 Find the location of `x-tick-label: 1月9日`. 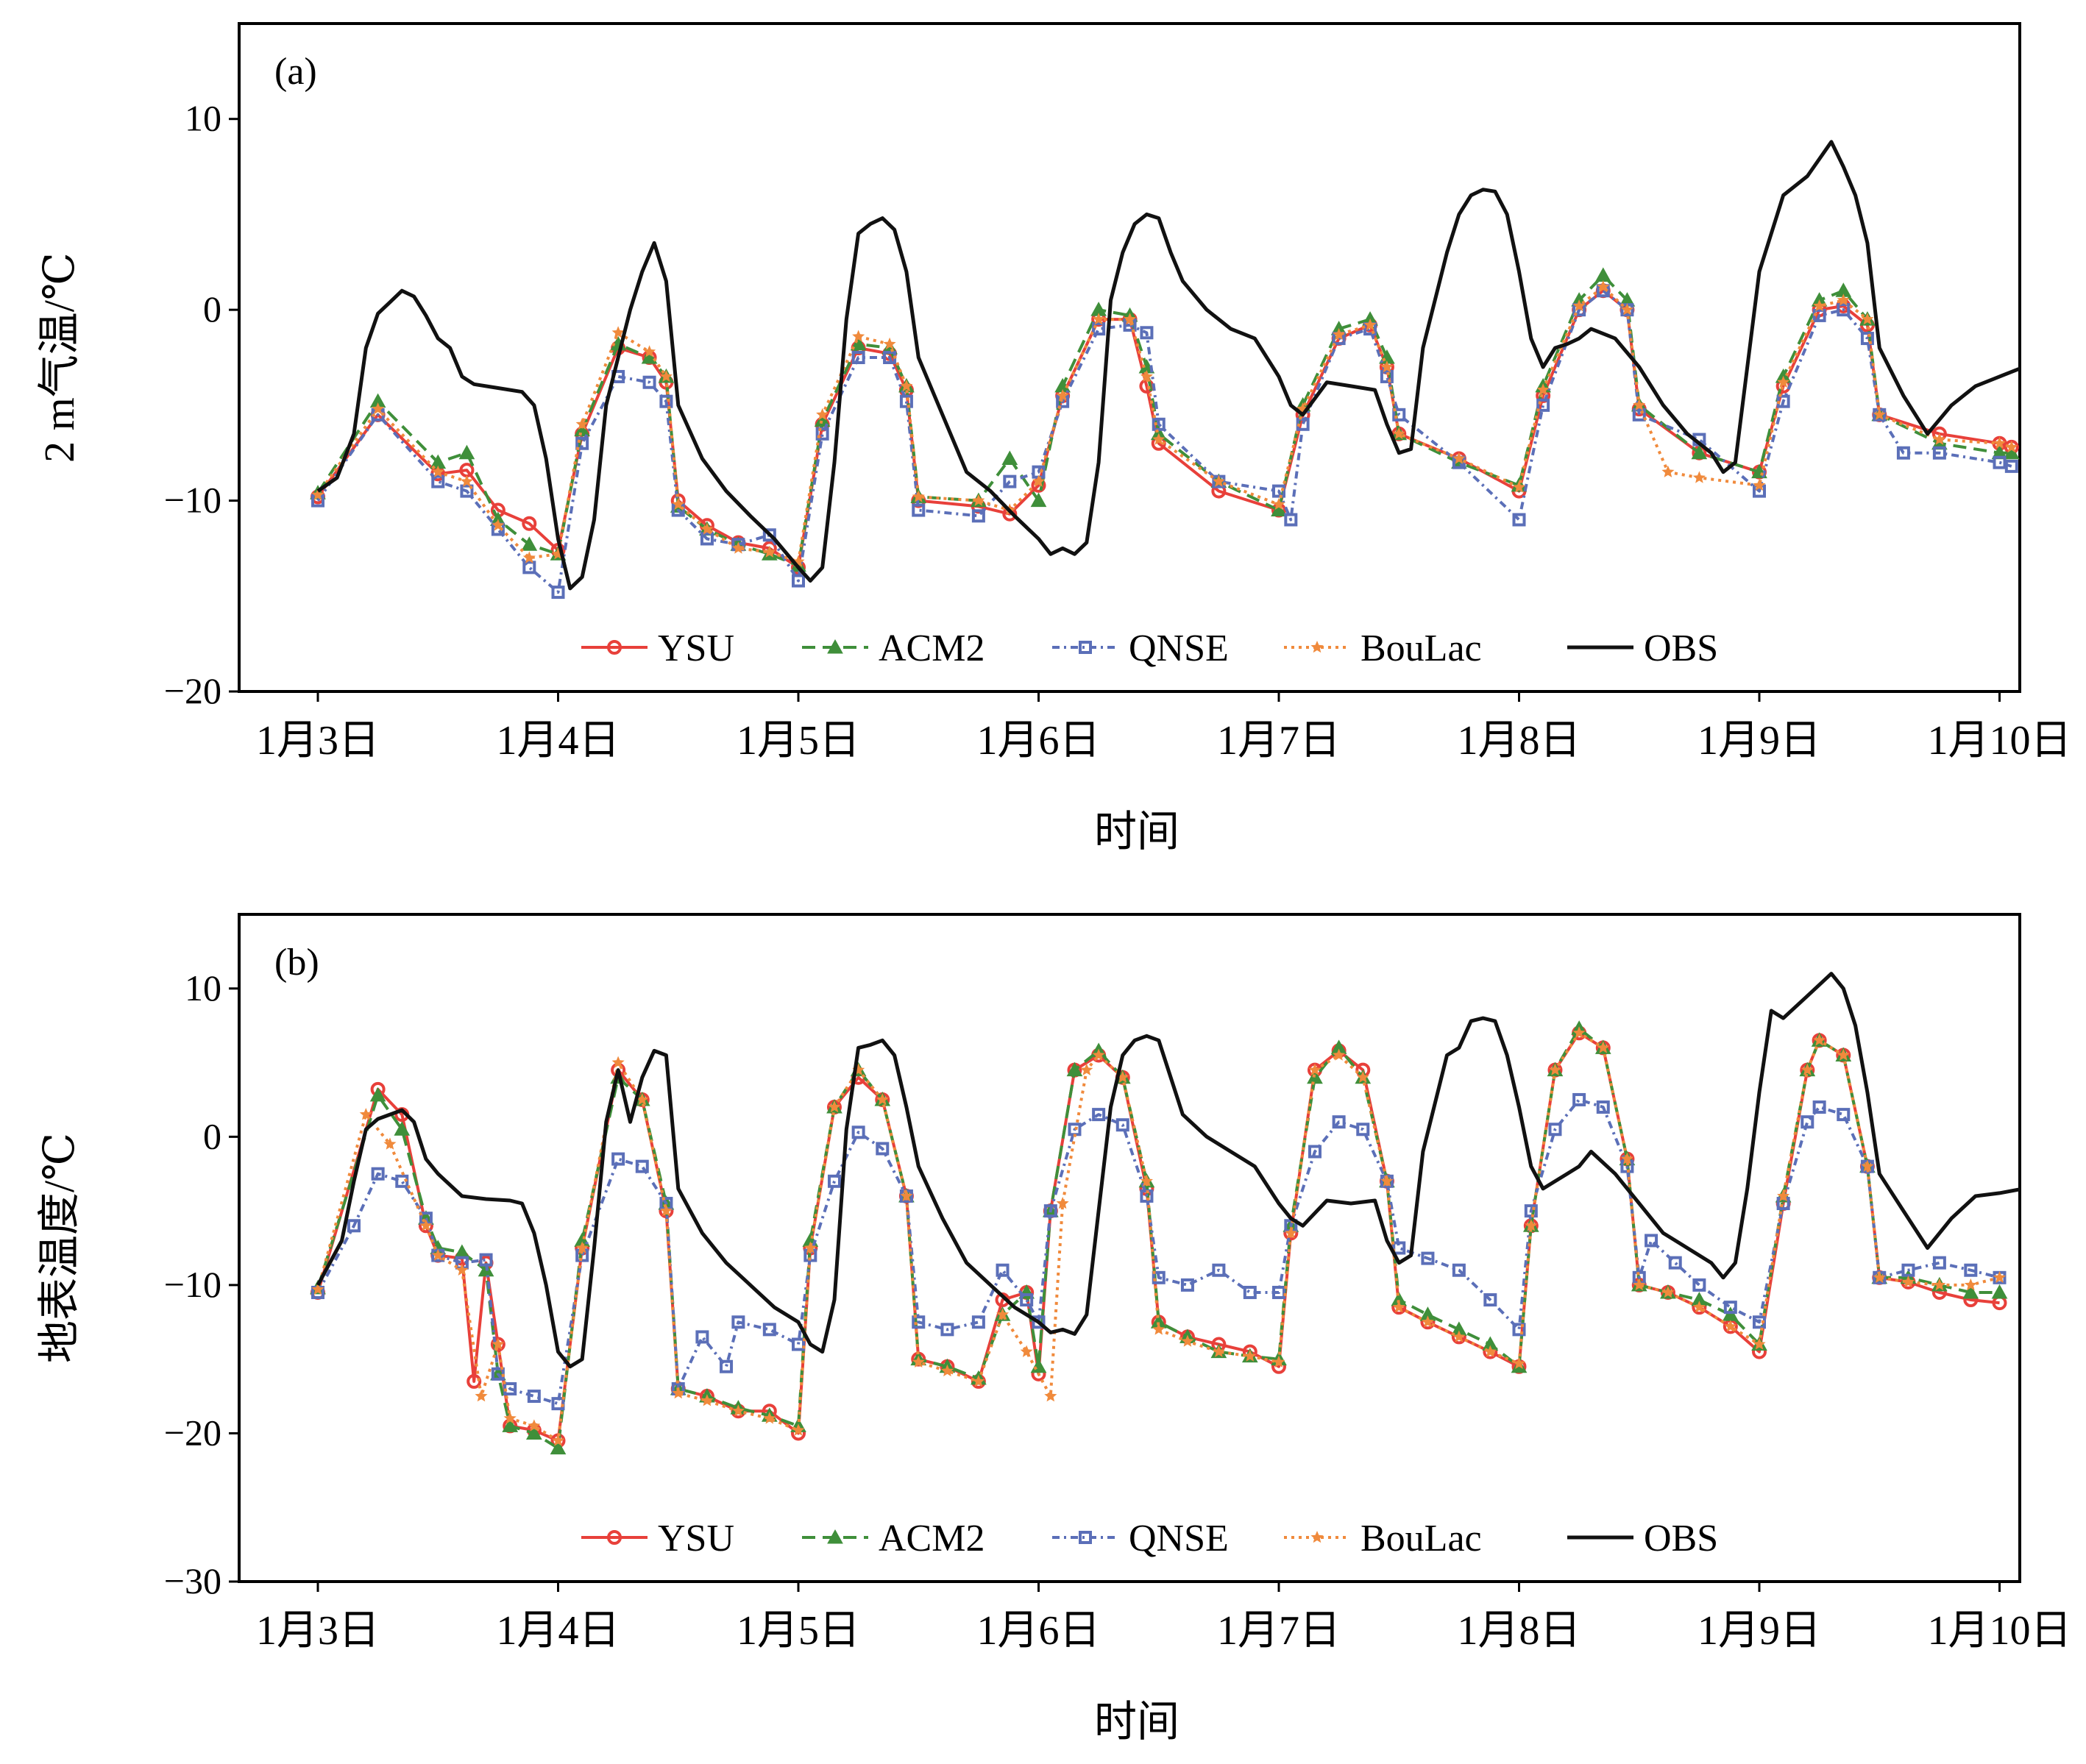

x-tick-label: 1月9日 is located at coordinates (1759, 741).